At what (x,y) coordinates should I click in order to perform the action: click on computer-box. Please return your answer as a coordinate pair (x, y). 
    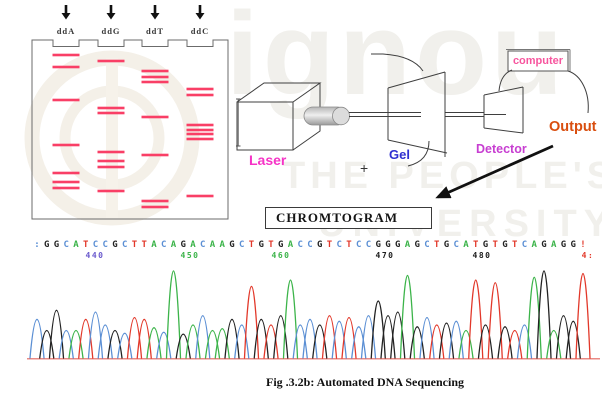
    Looking at the image, I should click on (538, 61).